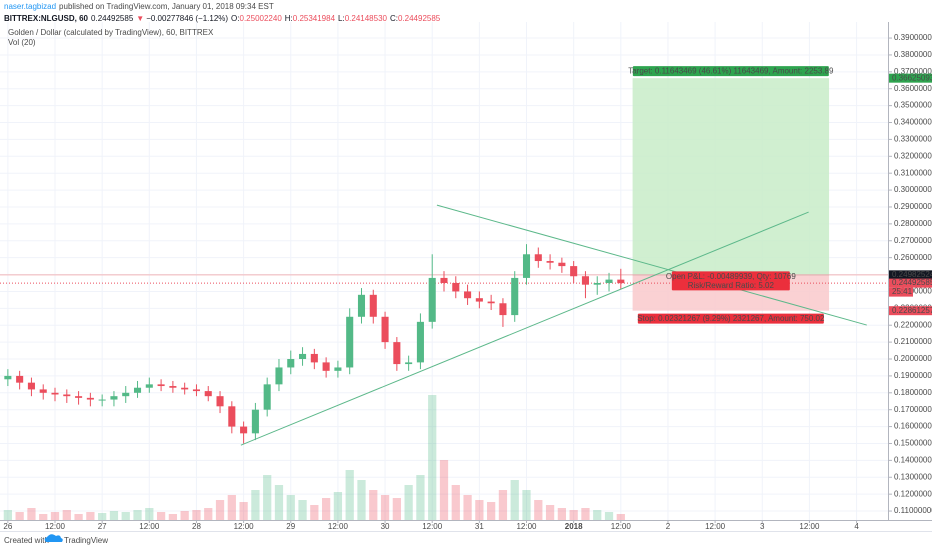 Image resolution: width=932 pixels, height=550 pixels. Describe the element at coordinates (901, 292) in the screenshot. I see `countdown-box` at that location.